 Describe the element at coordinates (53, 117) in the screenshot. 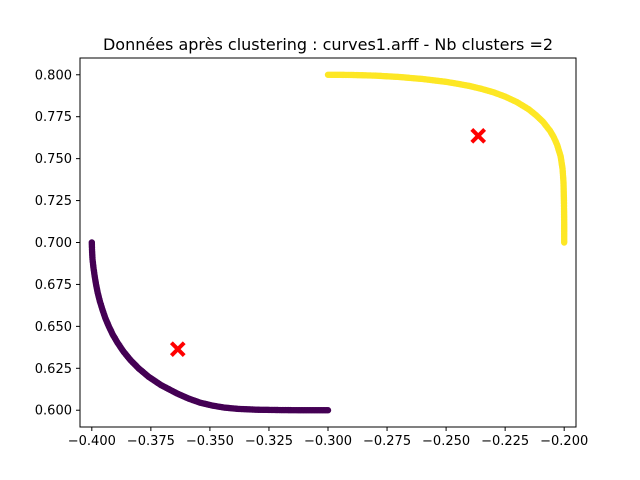

I see `y-tick-label: 0.775` at that location.